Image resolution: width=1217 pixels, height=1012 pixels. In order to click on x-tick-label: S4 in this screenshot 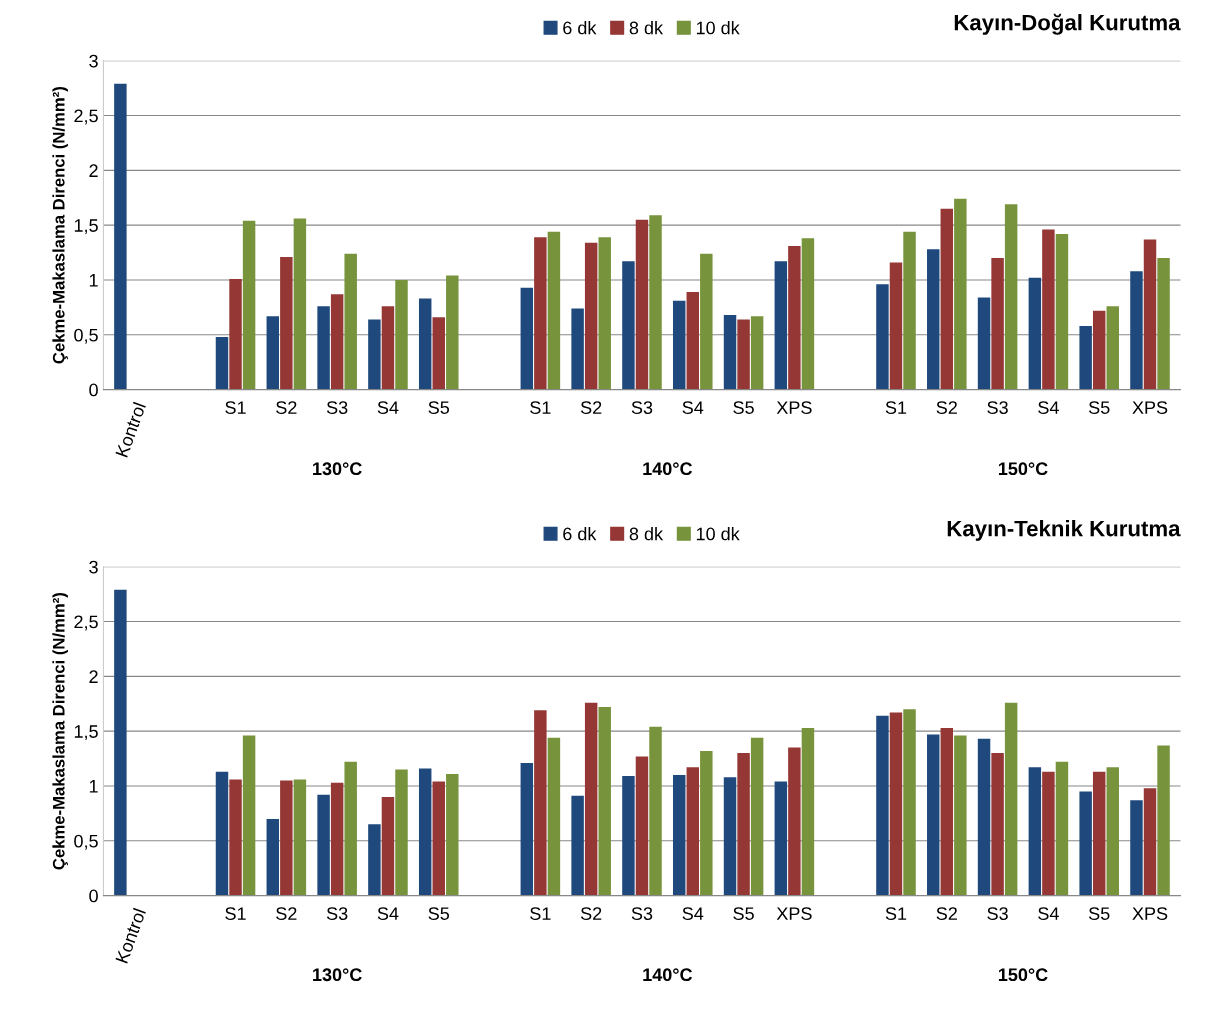, I will do `click(1048, 913)`.